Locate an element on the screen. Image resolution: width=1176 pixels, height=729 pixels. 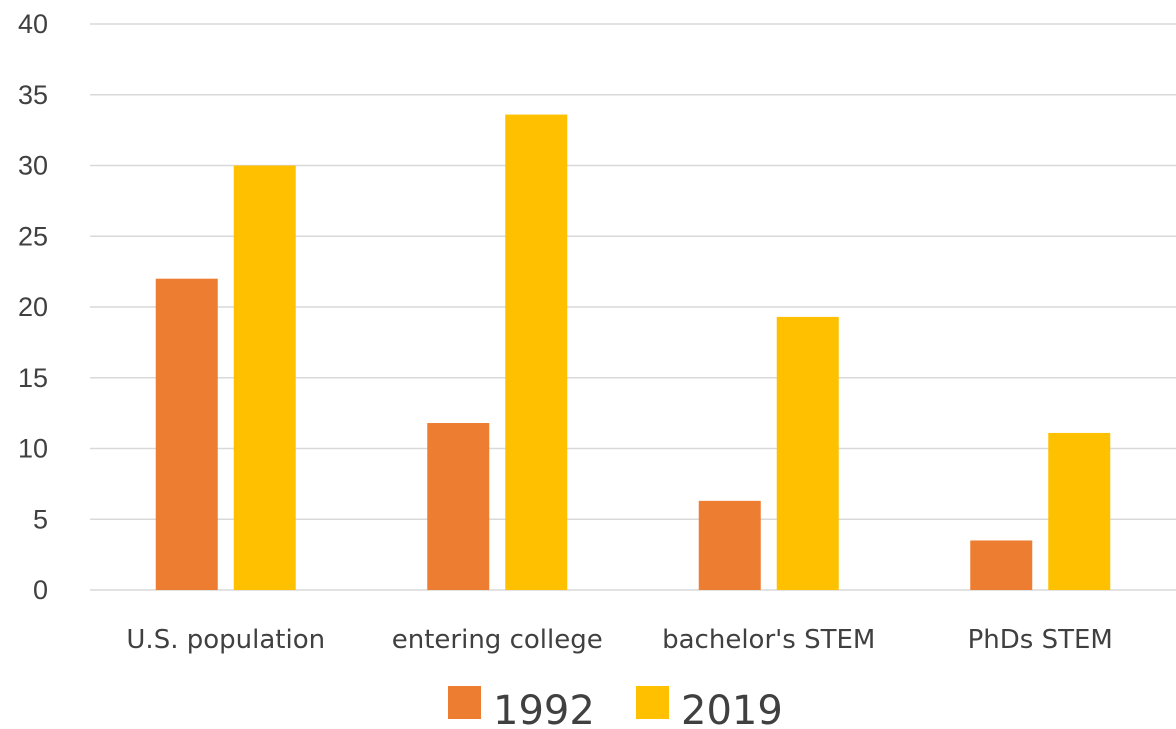
y-tick-label: 35 is located at coordinates (33, 95).